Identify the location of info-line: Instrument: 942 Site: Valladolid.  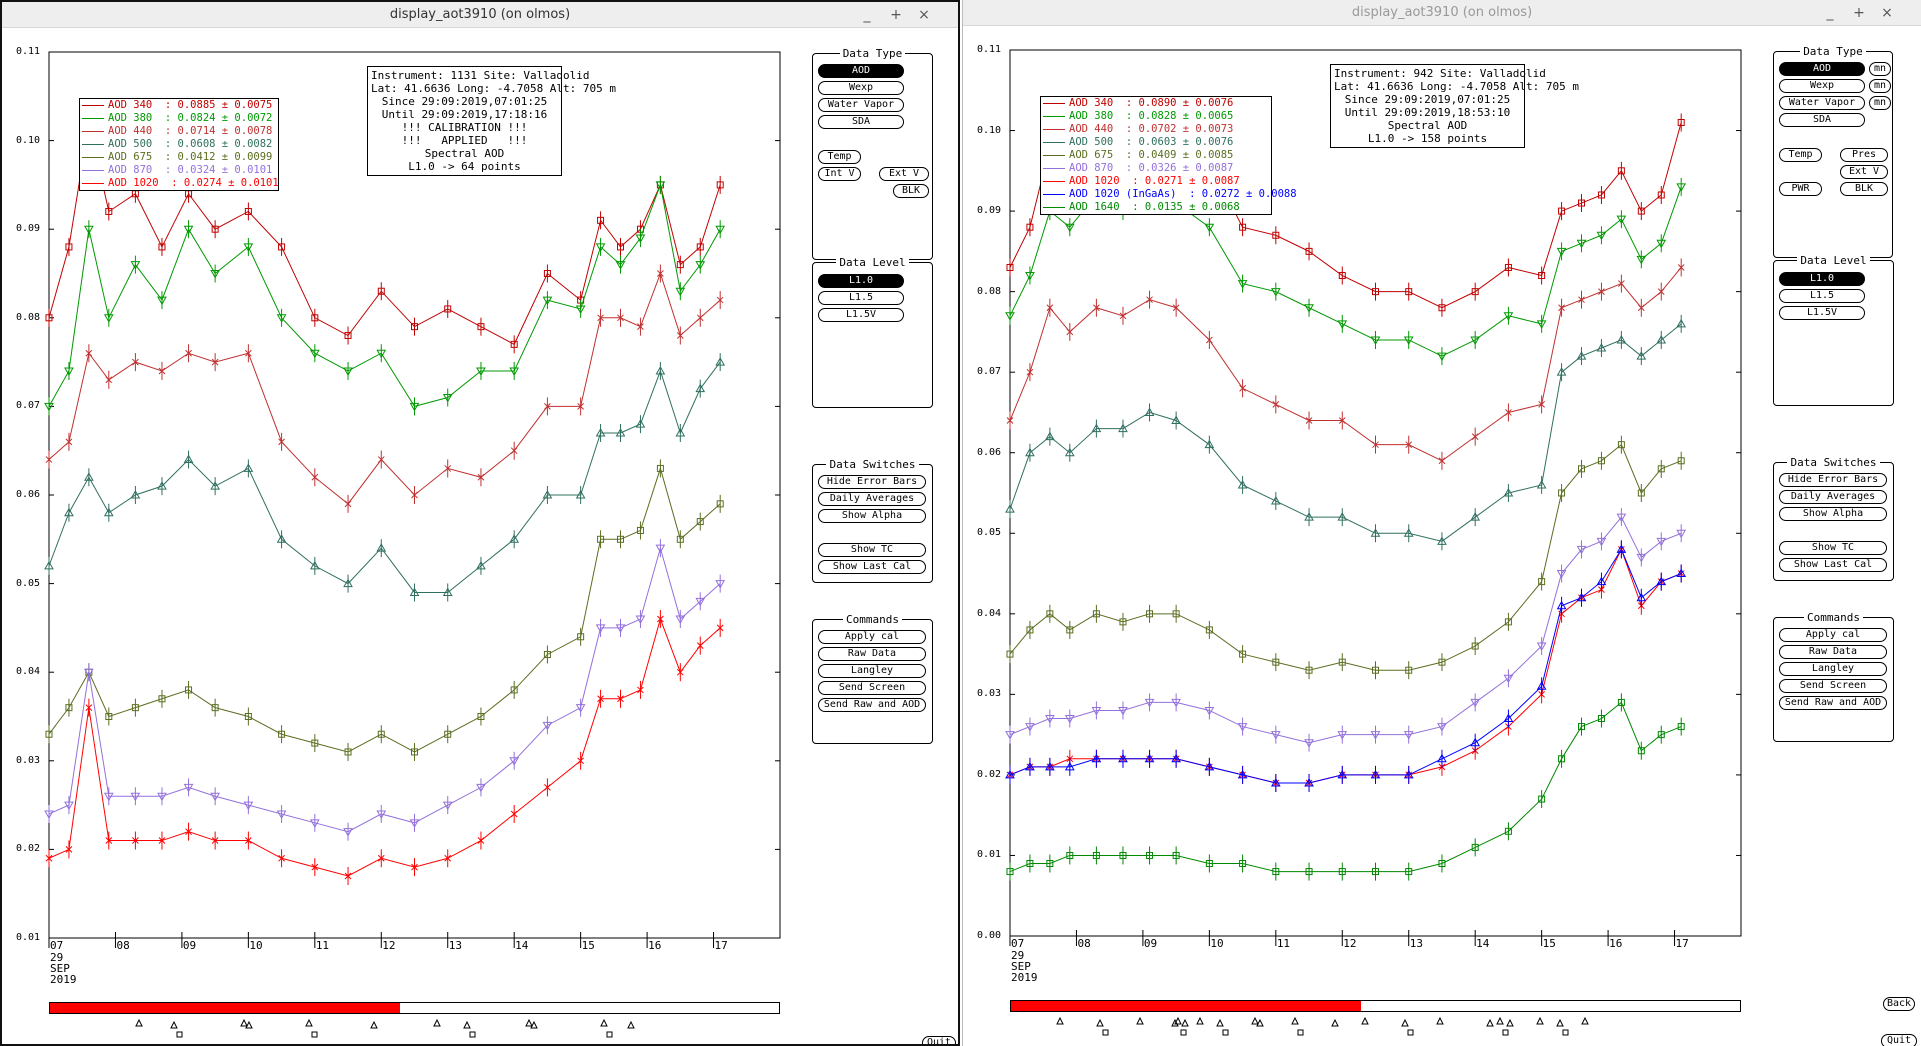
(1440, 73).